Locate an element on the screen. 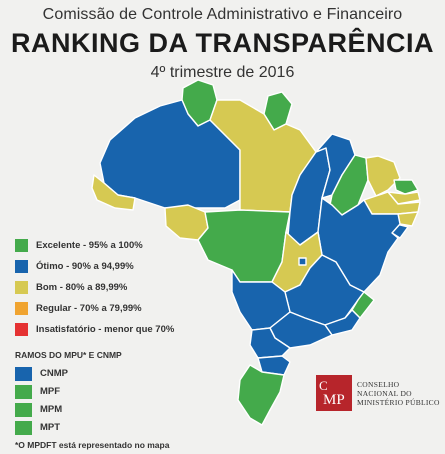  legend-item: Bom - 80% a 89,99% is located at coordinates (94, 287).